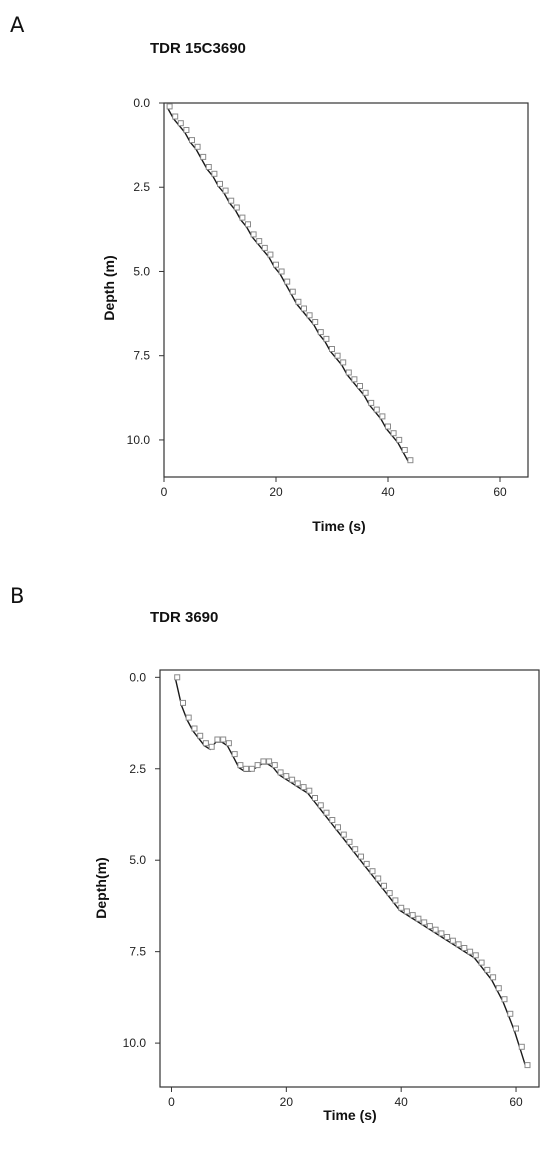  What do you see at coordinates (287, 1102) in the screenshot?
I see `x-tick-label: 20` at bounding box center [287, 1102].